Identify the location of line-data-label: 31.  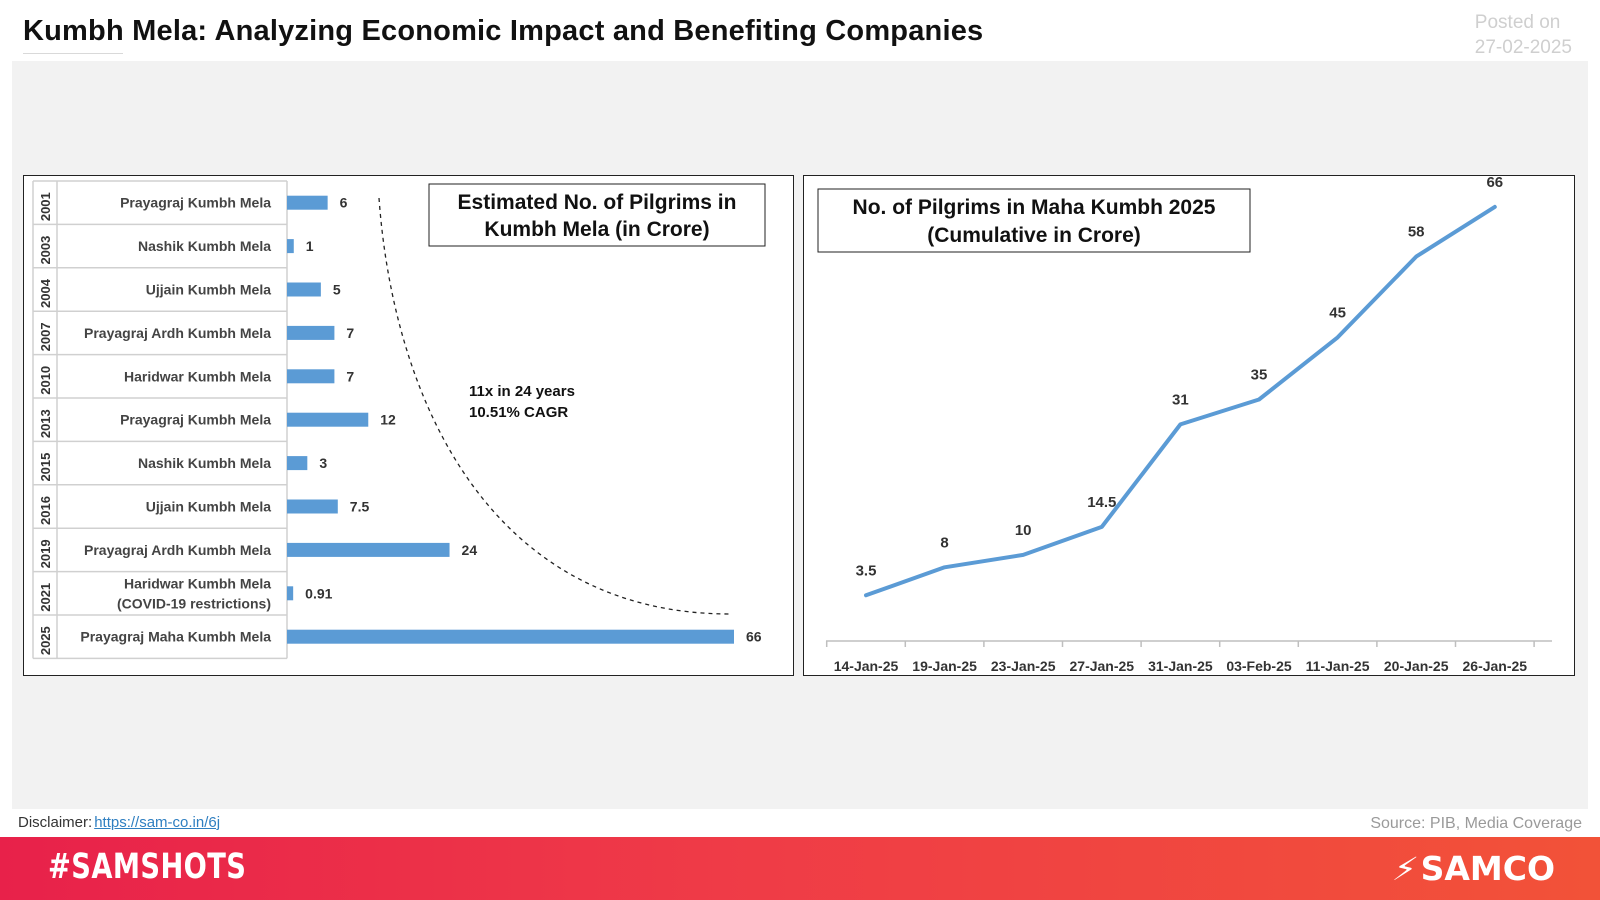
(1180, 399).